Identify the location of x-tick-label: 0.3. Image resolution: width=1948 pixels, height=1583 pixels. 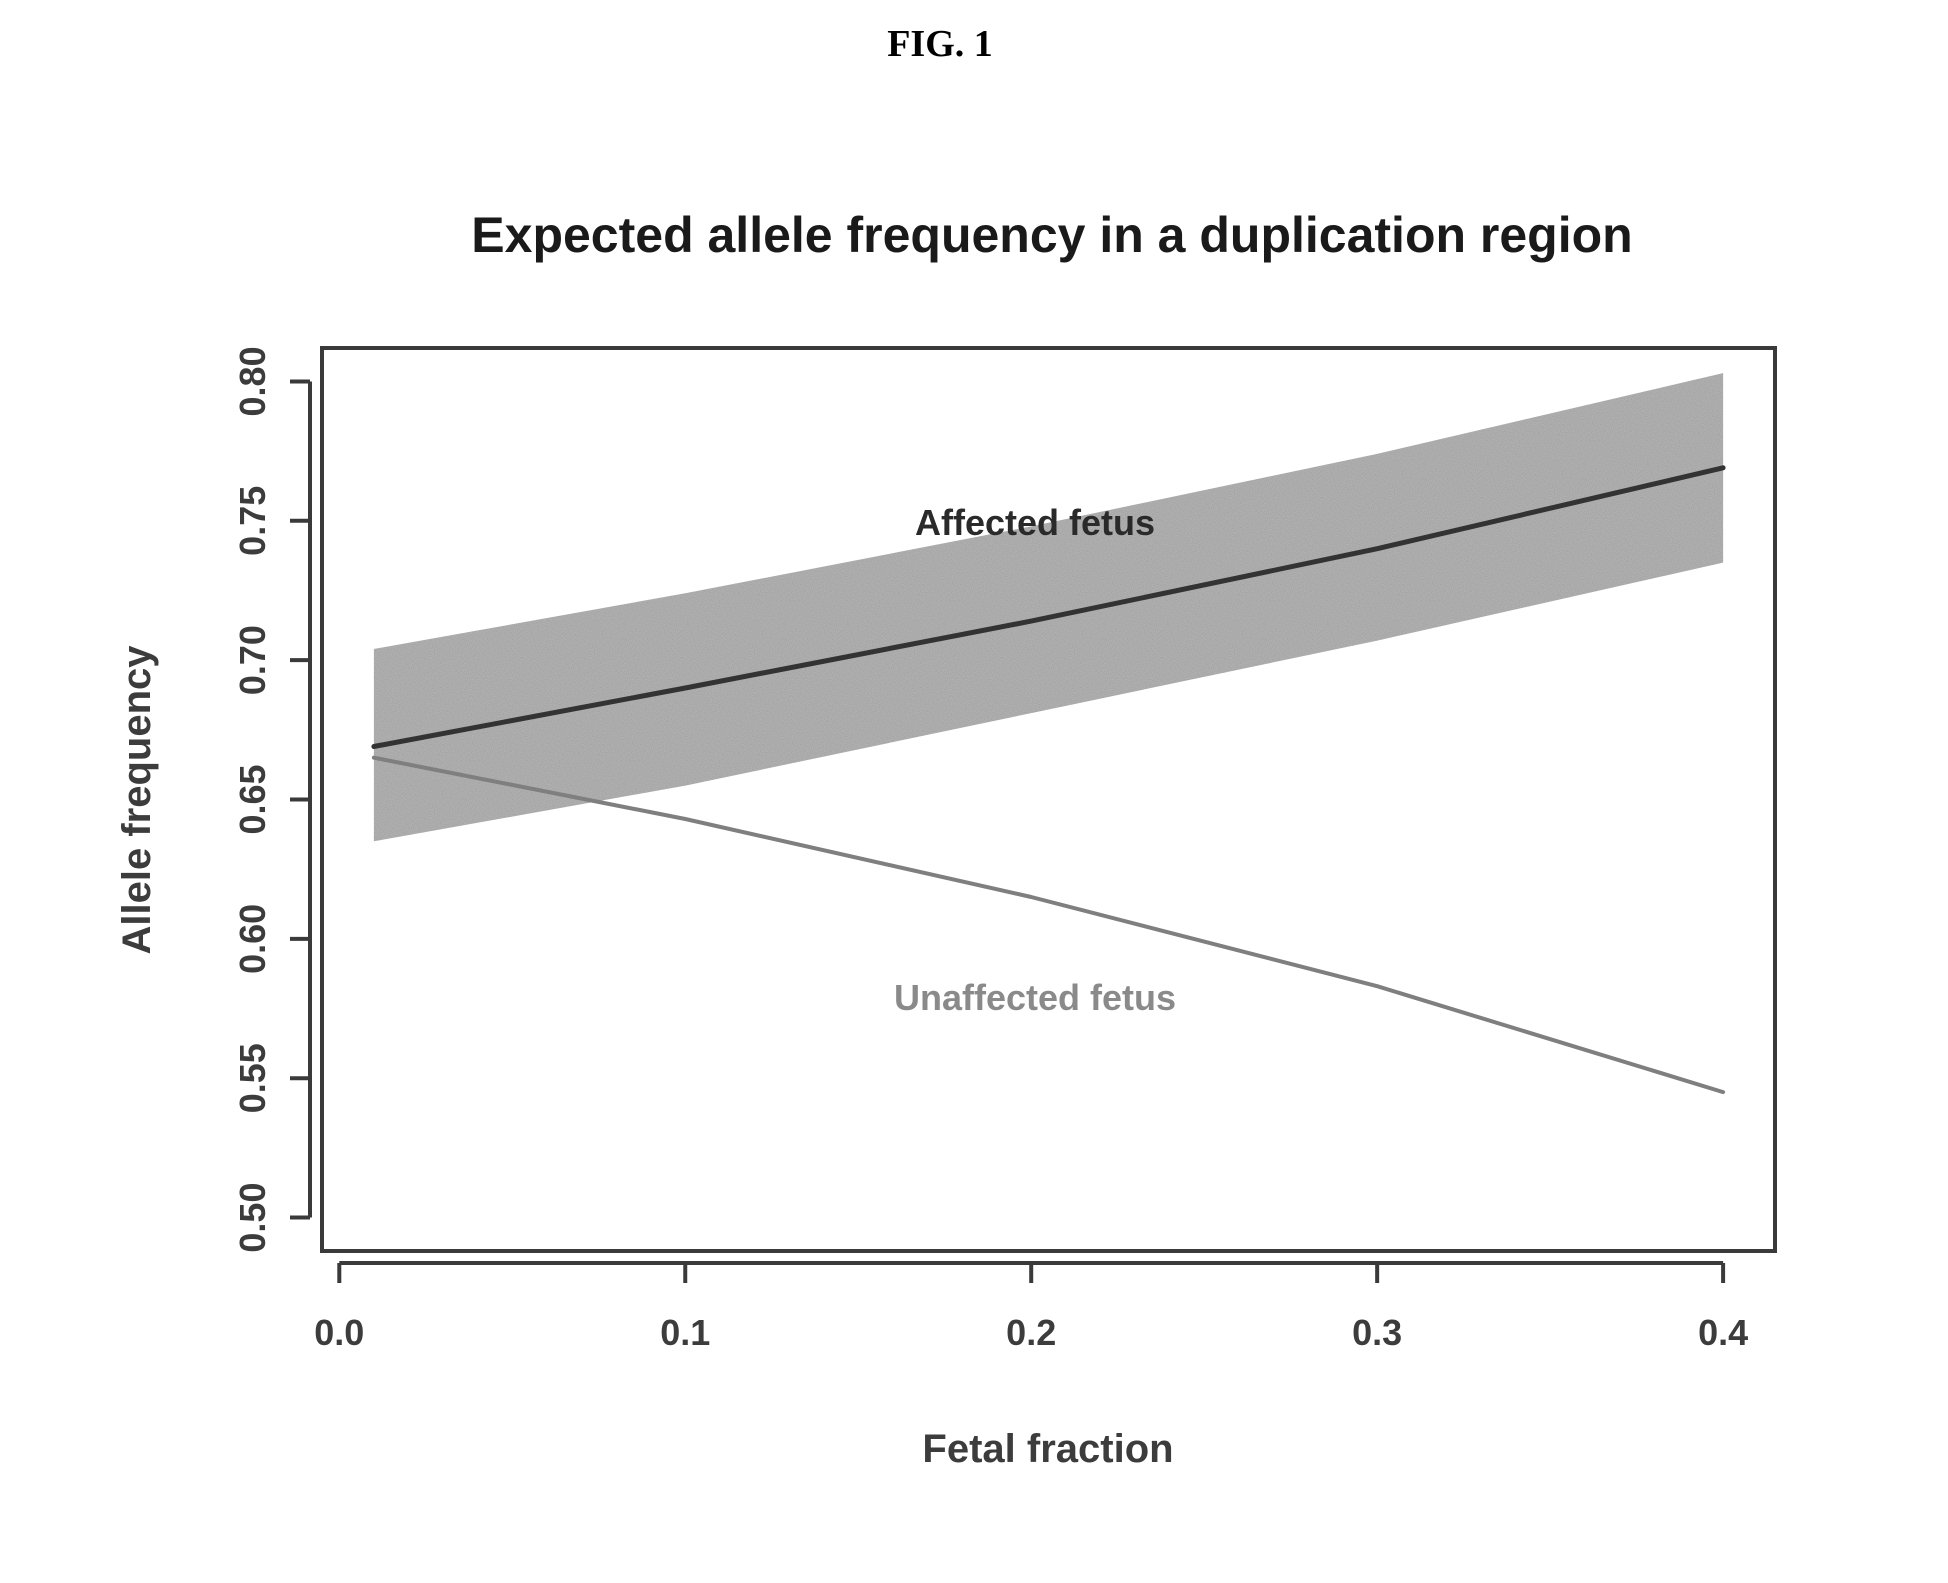
(1377, 1332).